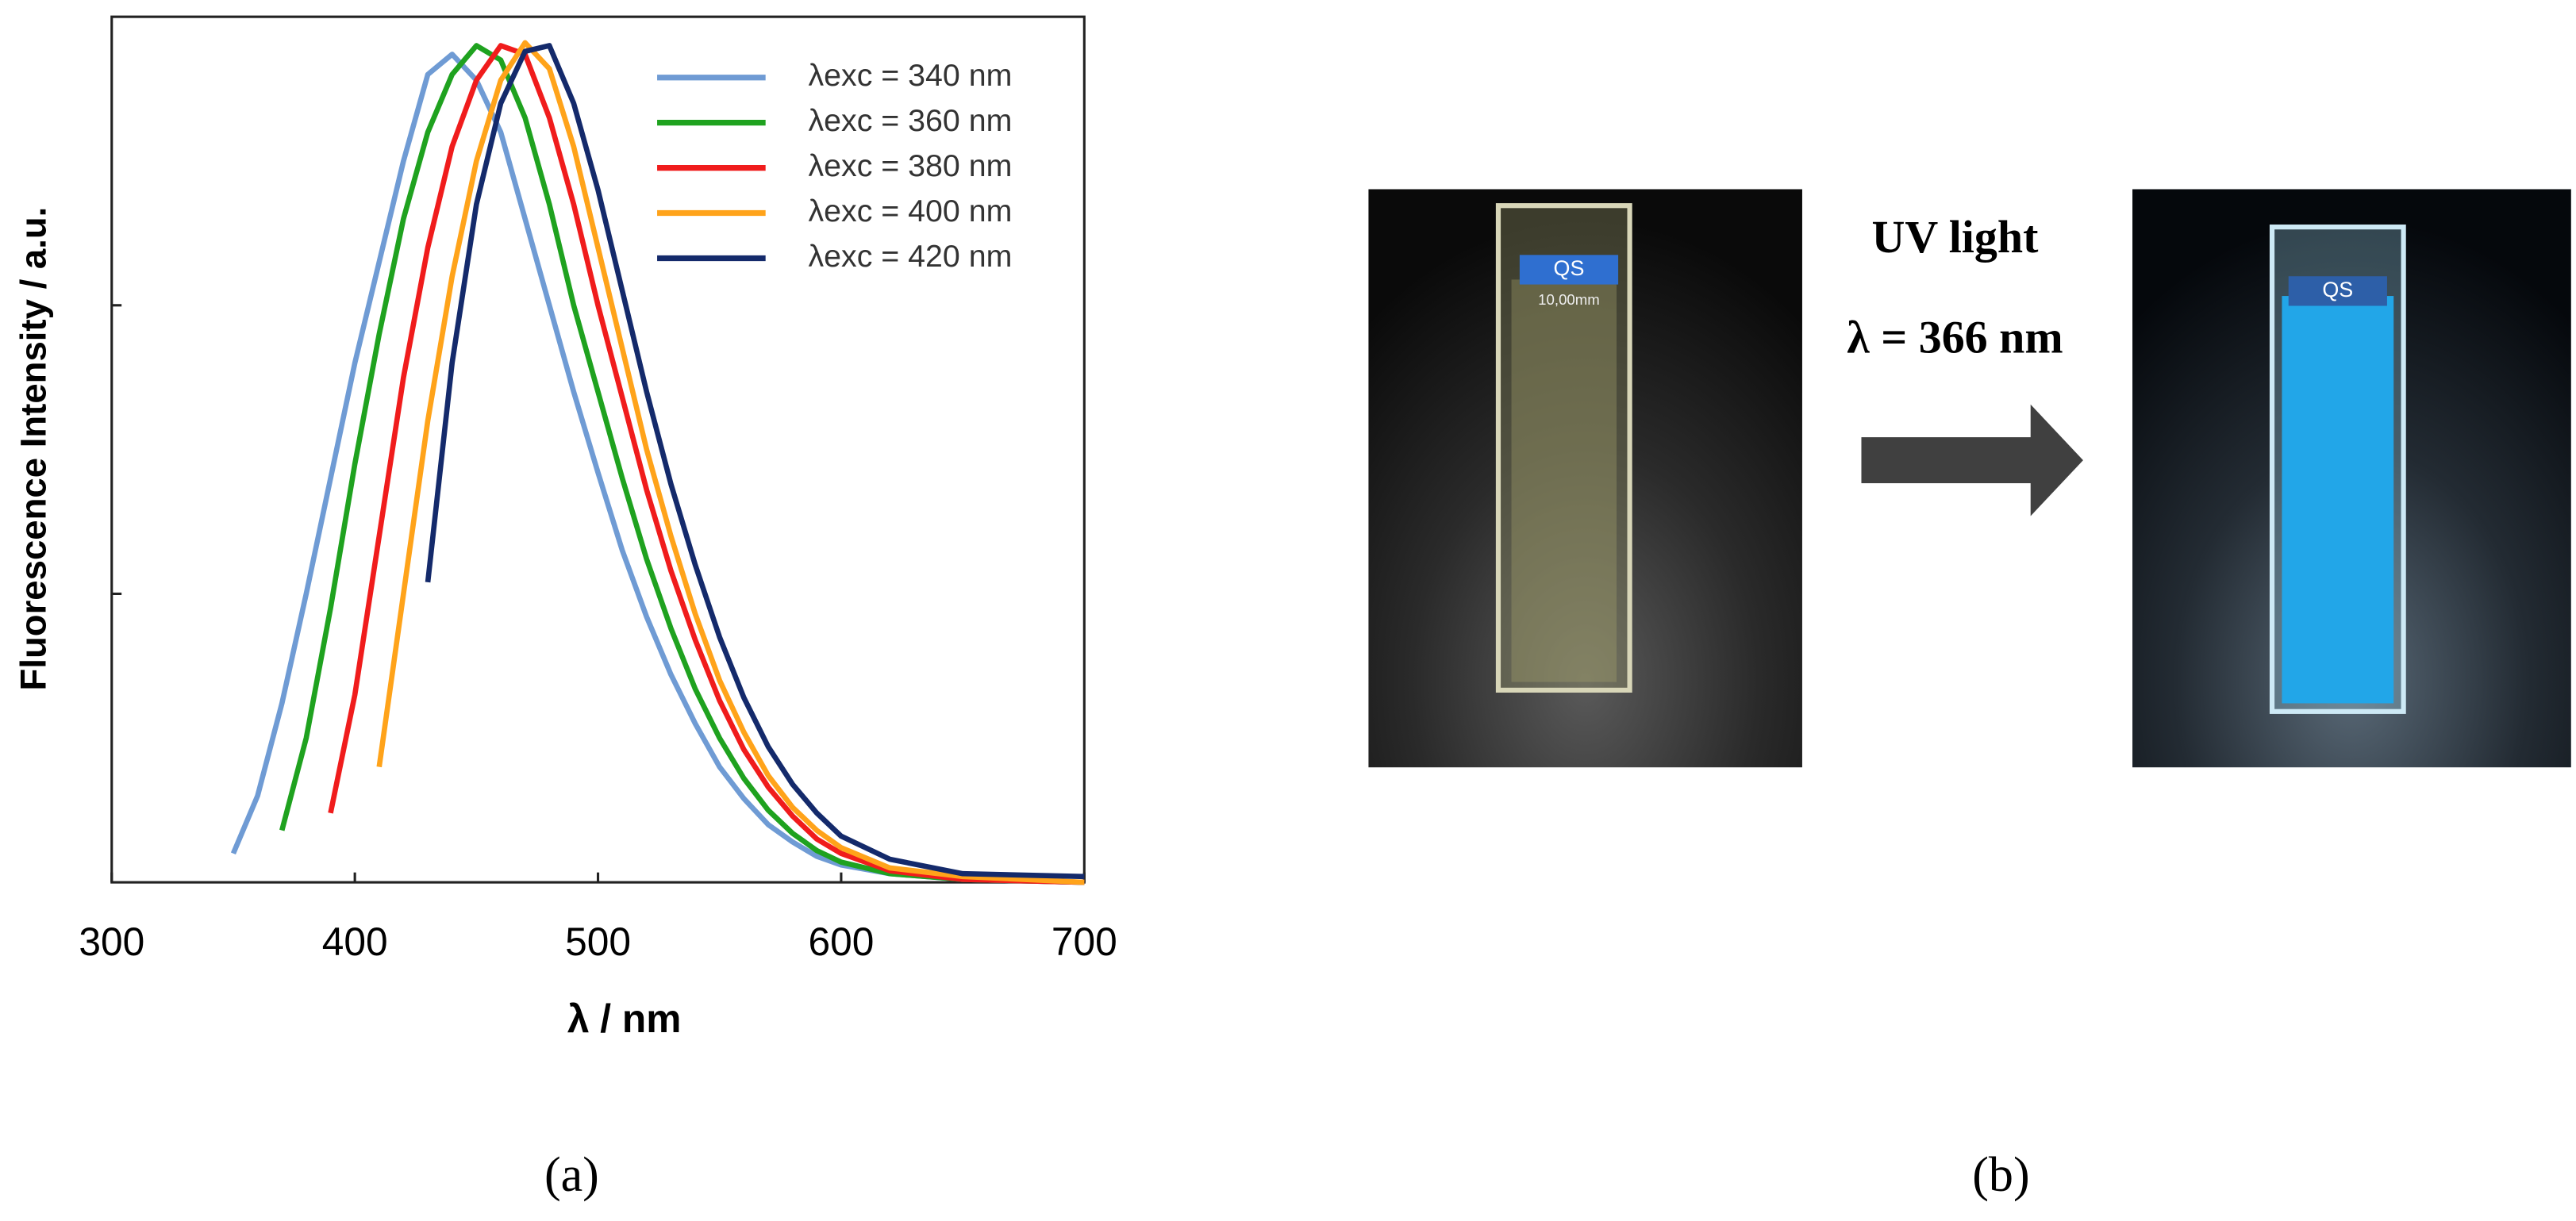  I want to click on panel-label: (b), so click(2000, 1175).